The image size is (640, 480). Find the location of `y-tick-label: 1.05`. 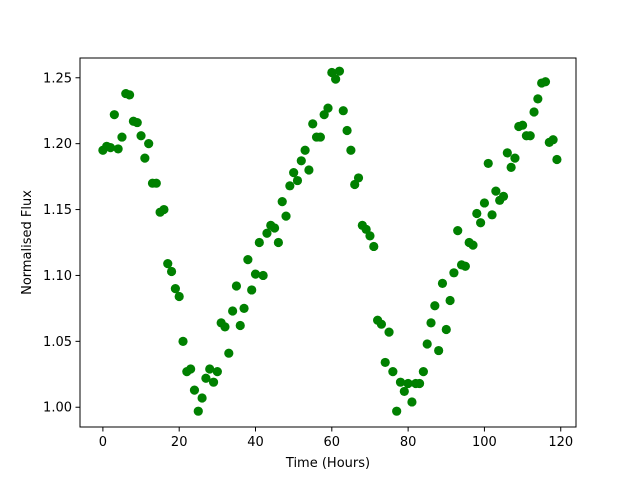

y-tick-label: 1.05 is located at coordinates (57, 342).